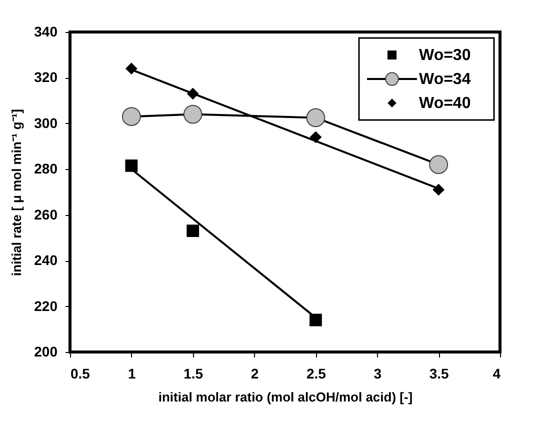 The width and height of the screenshot is (545, 423). I want to click on y-tick-label: 220, so click(46, 306).